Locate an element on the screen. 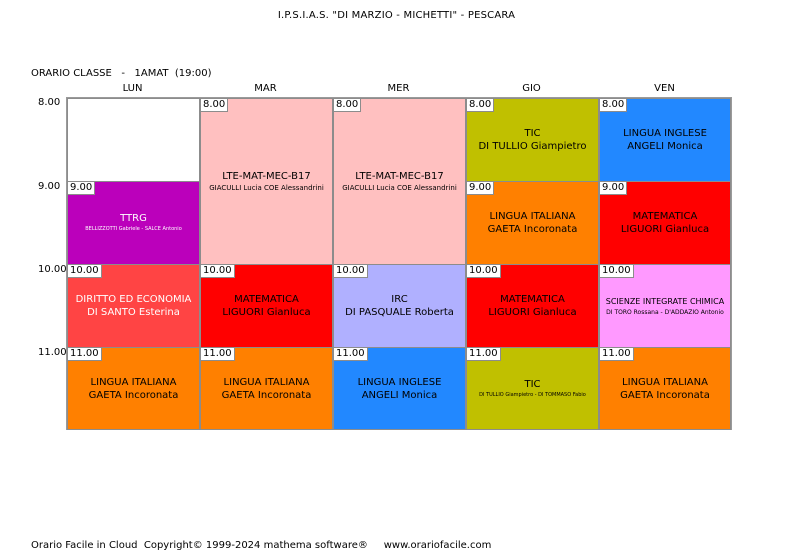 The image size is (793, 559). lesson-block: 11.00 LINGUA INGLESE ANGELI Monica is located at coordinates (399, 388).